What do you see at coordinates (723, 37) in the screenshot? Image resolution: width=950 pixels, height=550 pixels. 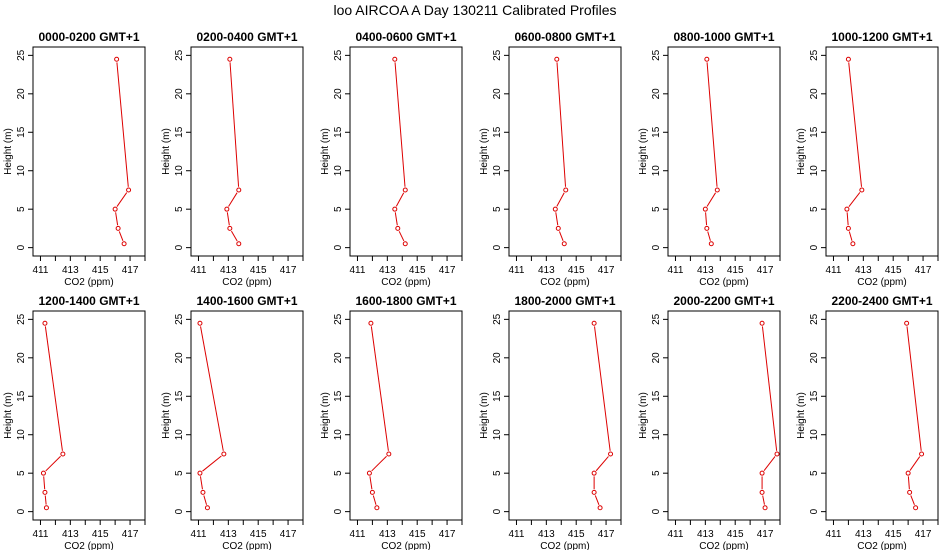 I see `panel-title: 0800-1000 GMT+1` at bounding box center [723, 37].